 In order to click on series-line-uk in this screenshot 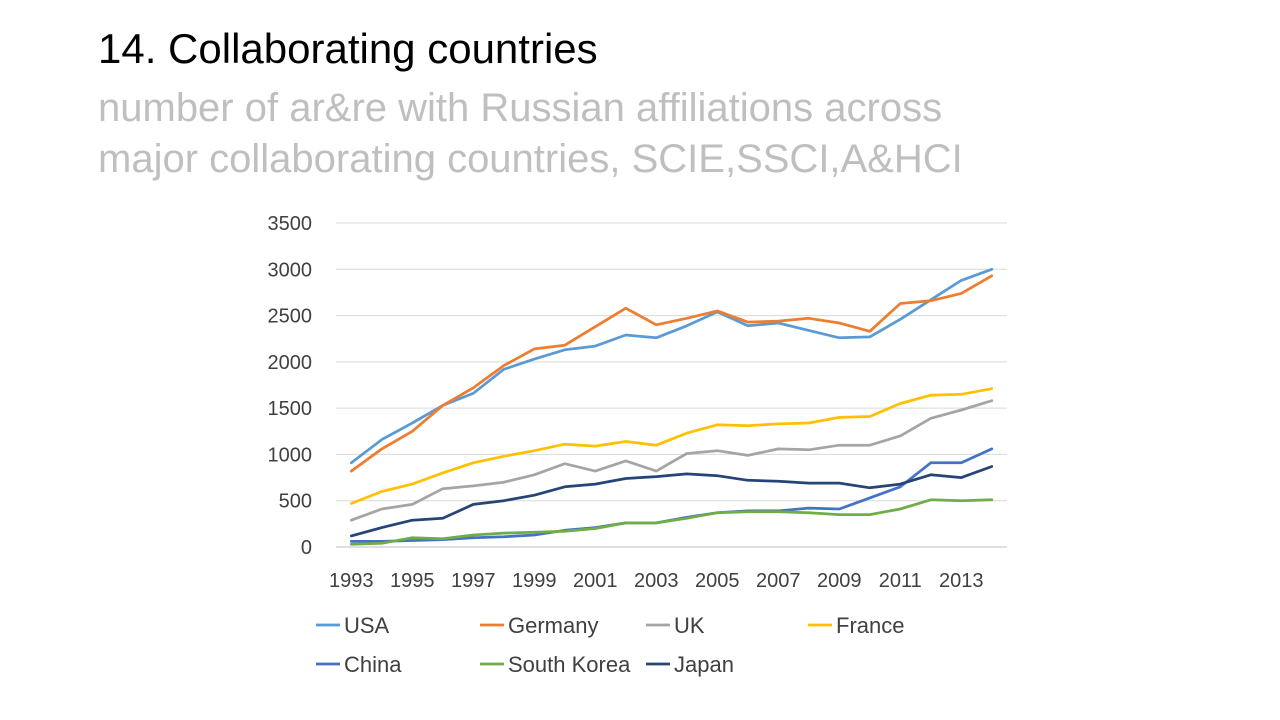, I will do `click(671, 460)`.